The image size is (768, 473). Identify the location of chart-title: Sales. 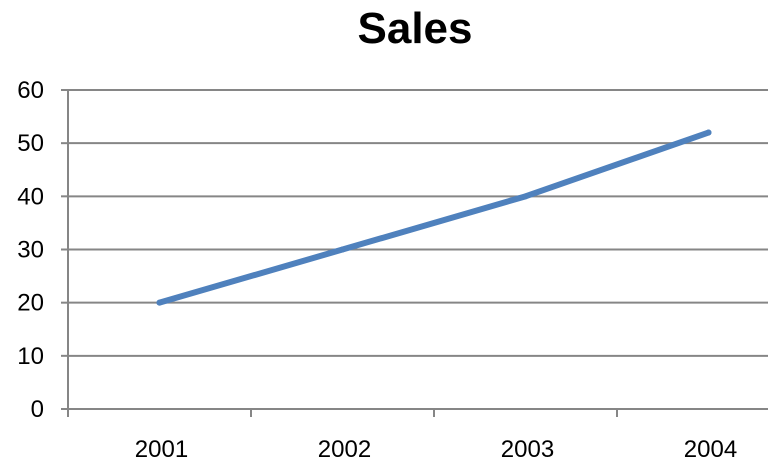
(415, 28).